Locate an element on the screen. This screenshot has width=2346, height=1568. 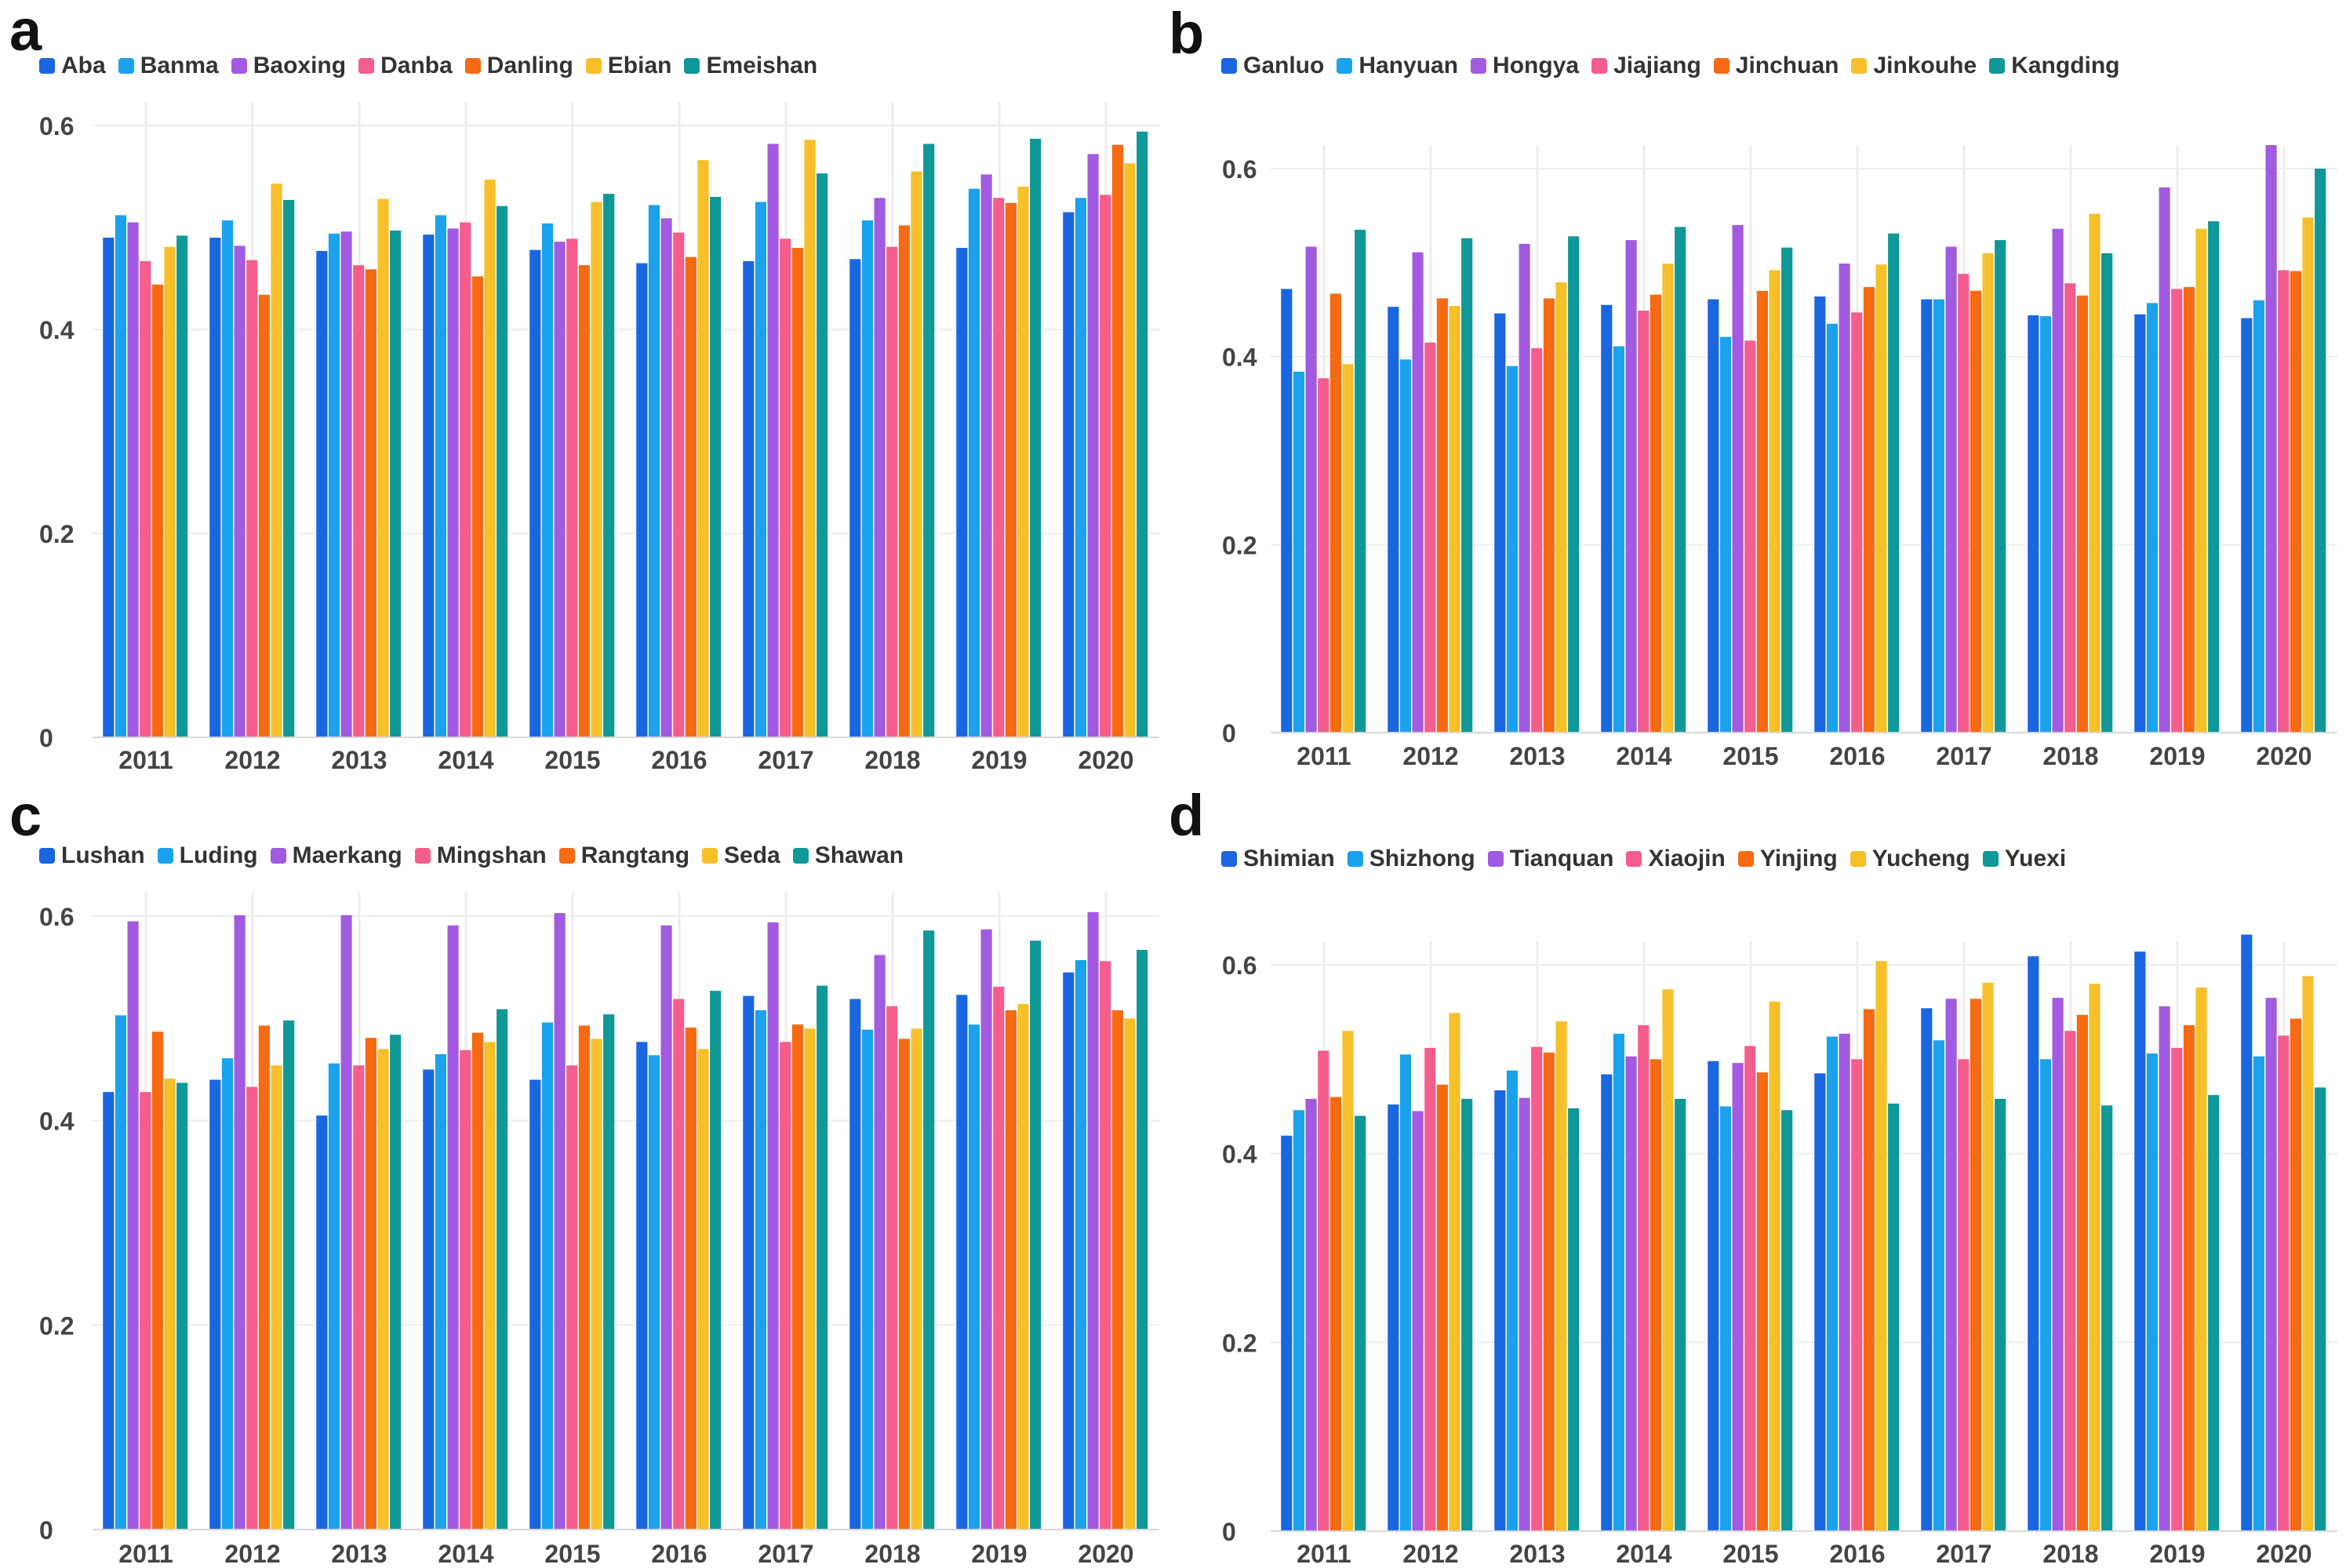
legend-item: Danling is located at coordinates (518, 66).